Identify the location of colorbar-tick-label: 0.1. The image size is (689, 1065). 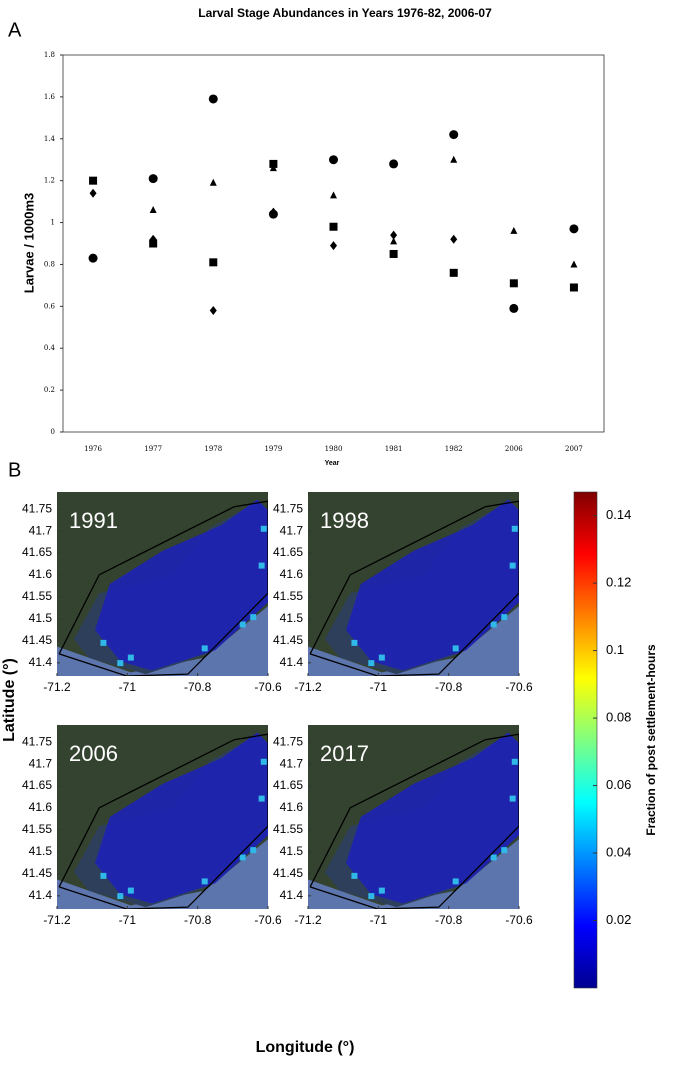
(615, 649).